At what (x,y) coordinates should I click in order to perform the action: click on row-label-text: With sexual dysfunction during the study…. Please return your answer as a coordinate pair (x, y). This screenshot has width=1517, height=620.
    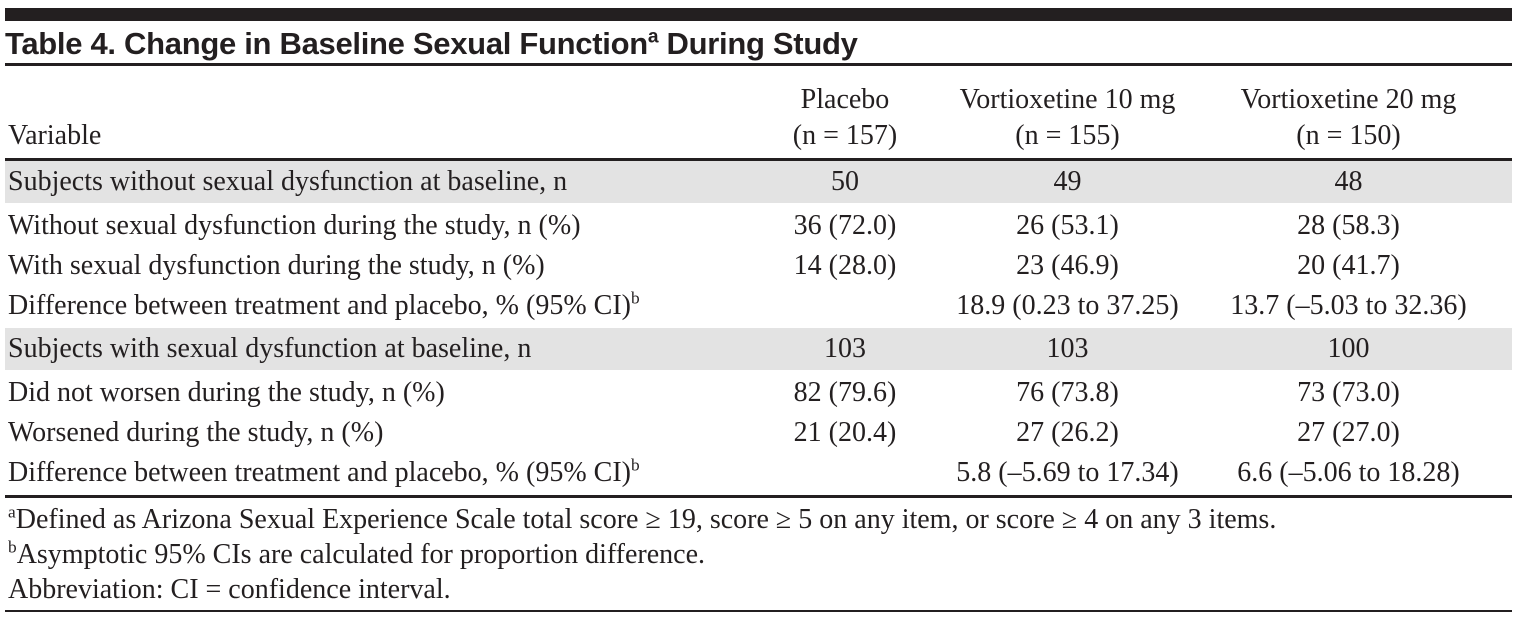
    Looking at the image, I should click on (276, 265).